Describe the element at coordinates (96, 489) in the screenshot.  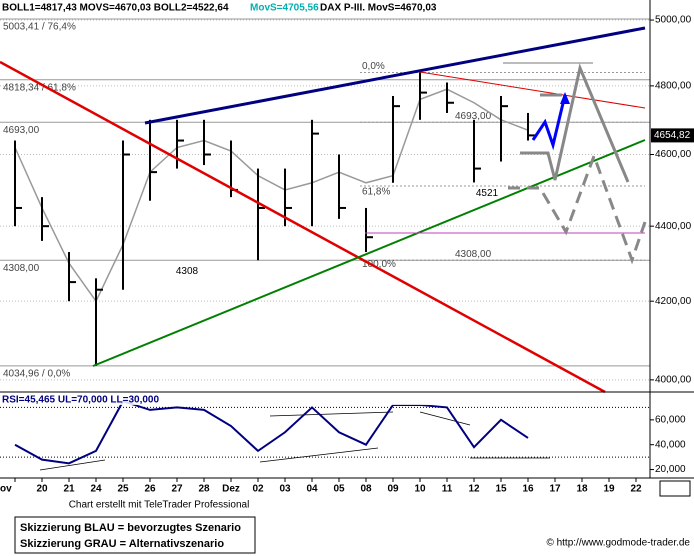
I see `x-tick-label: 24` at that location.